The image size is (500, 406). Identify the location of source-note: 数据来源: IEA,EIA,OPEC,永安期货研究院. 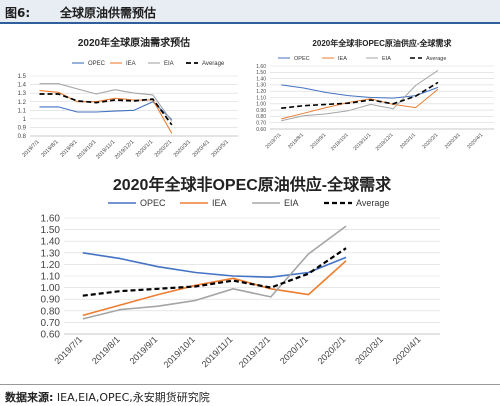
(107, 397).